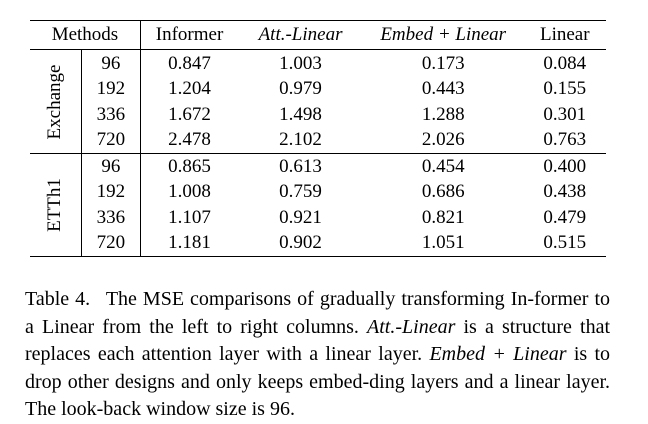 Image resolution: width=648 pixels, height=424 pixels. Describe the element at coordinates (565, 191) in the screenshot. I see `linear-cell: 0.438` at that location.